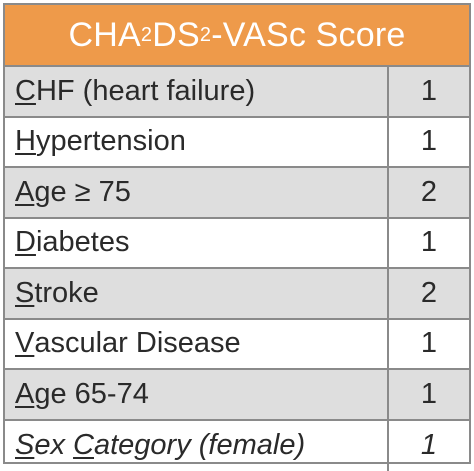  Describe the element at coordinates (205, 35) in the screenshot. I see `title-subscript-2: 2` at that location.